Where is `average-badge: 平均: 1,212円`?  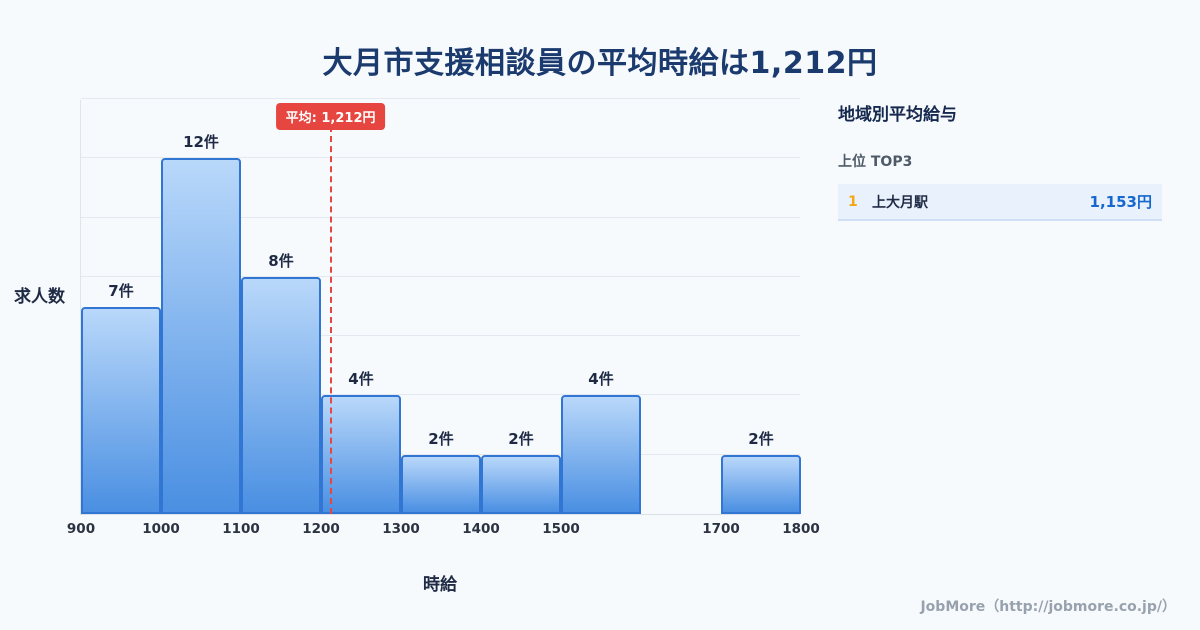 average-badge: 平均: 1,212円 is located at coordinates (330, 116).